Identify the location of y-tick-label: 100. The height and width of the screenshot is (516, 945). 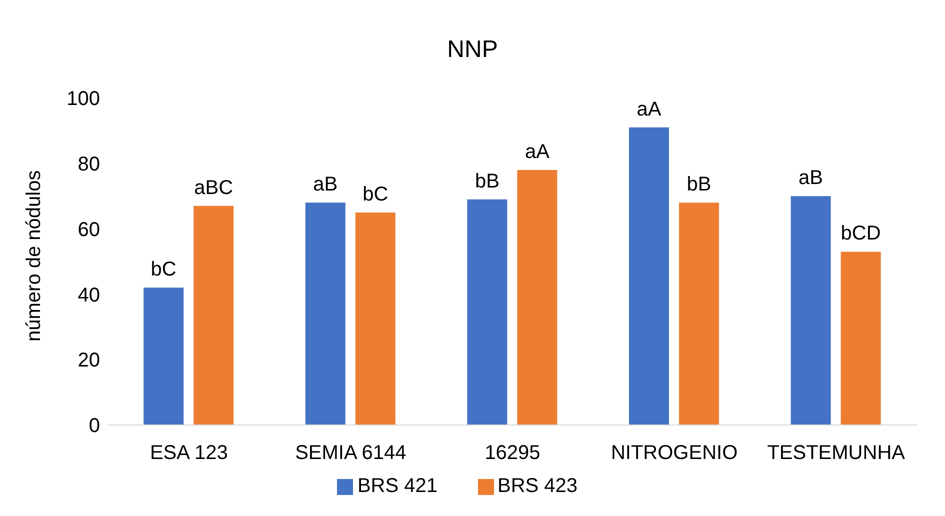
(83, 99).